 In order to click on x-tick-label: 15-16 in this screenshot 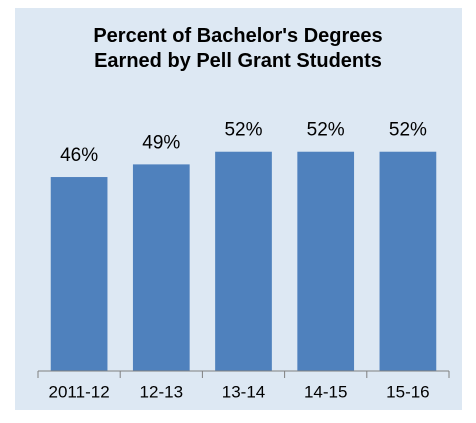, I will do `click(407, 391)`.